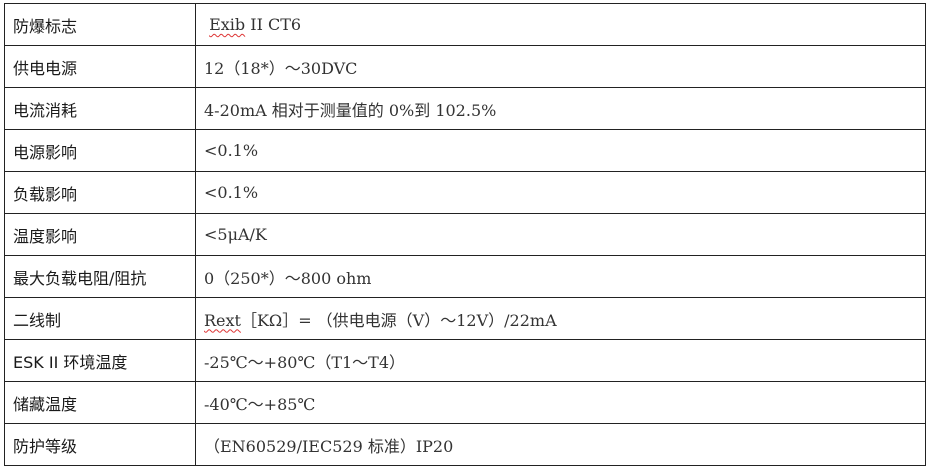  I want to click on table-row: 温度影响 <5μA/K, so click(465, 234).